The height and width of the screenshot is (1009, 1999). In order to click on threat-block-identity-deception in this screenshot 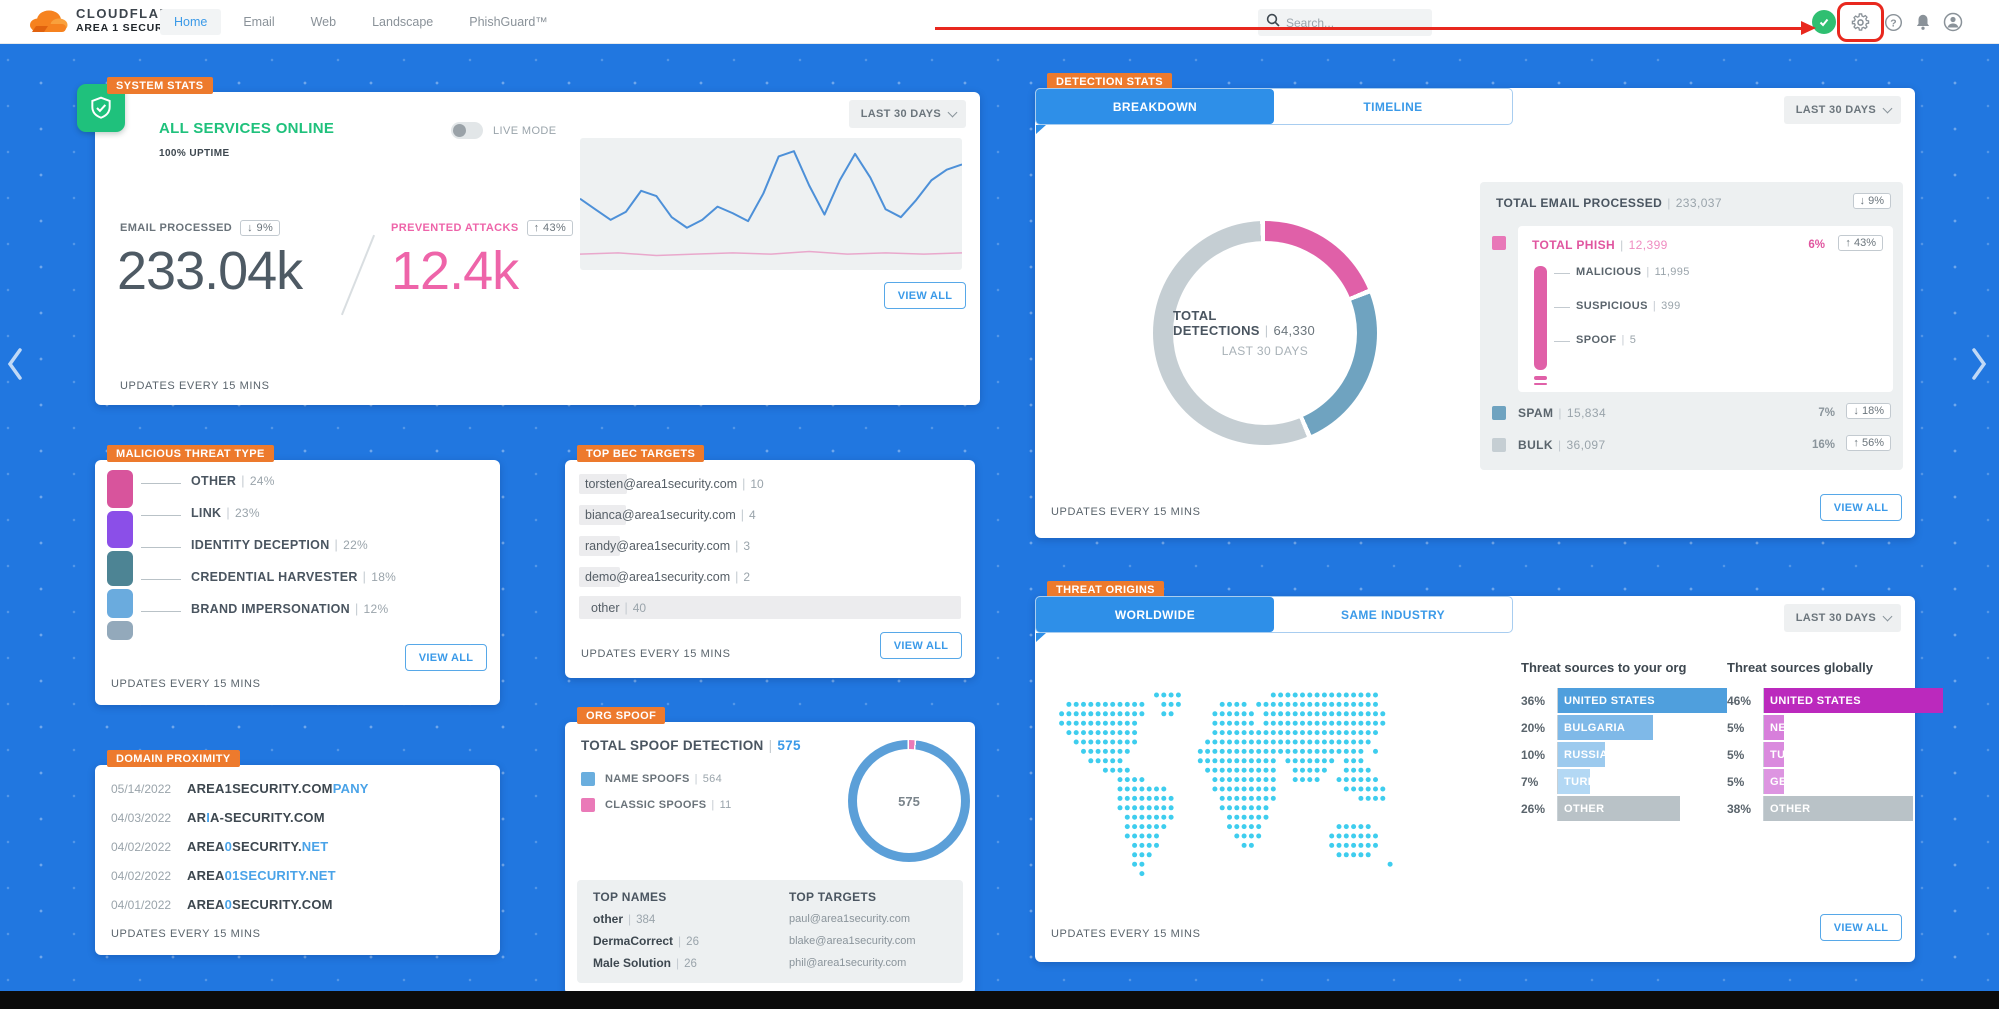, I will do `click(120, 568)`.